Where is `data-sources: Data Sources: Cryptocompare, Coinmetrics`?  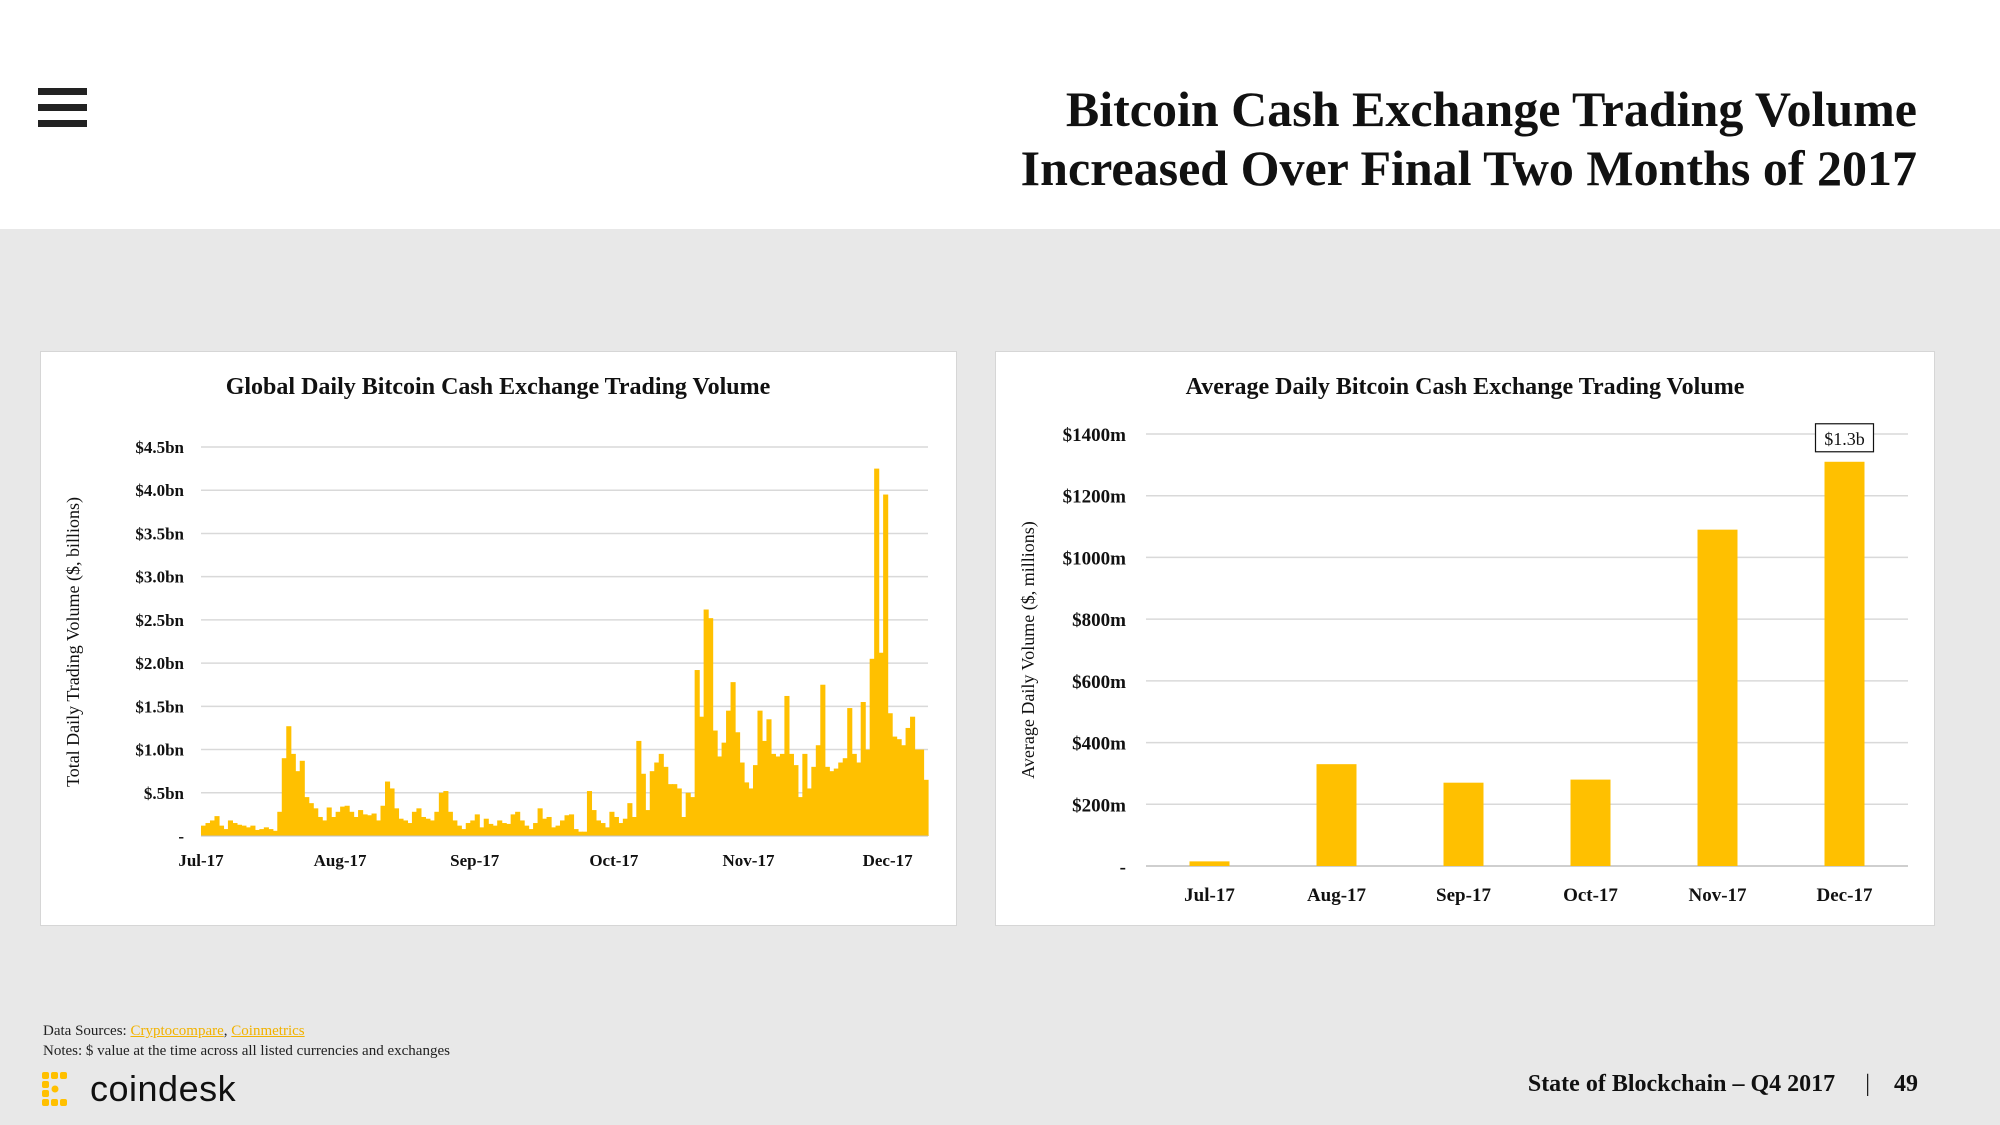 data-sources: Data Sources: Cryptocompare, Coinmetrics is located at coordinates (246, 1031).